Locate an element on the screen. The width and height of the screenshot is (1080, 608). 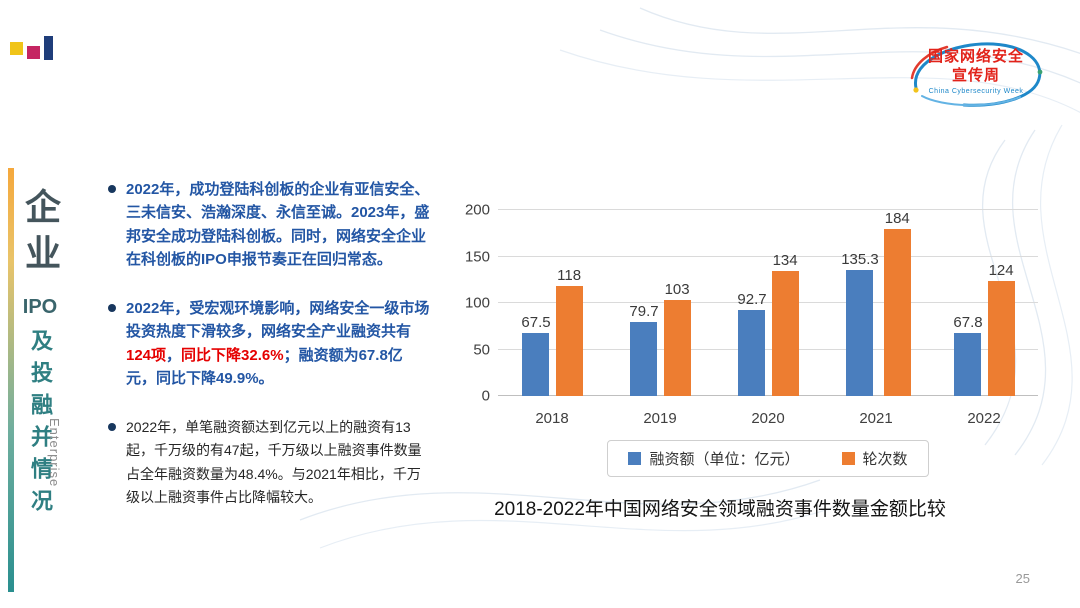
chart-legend: 融资额（单位：亿元） 轮次数 is located at coordinates (768, 458).